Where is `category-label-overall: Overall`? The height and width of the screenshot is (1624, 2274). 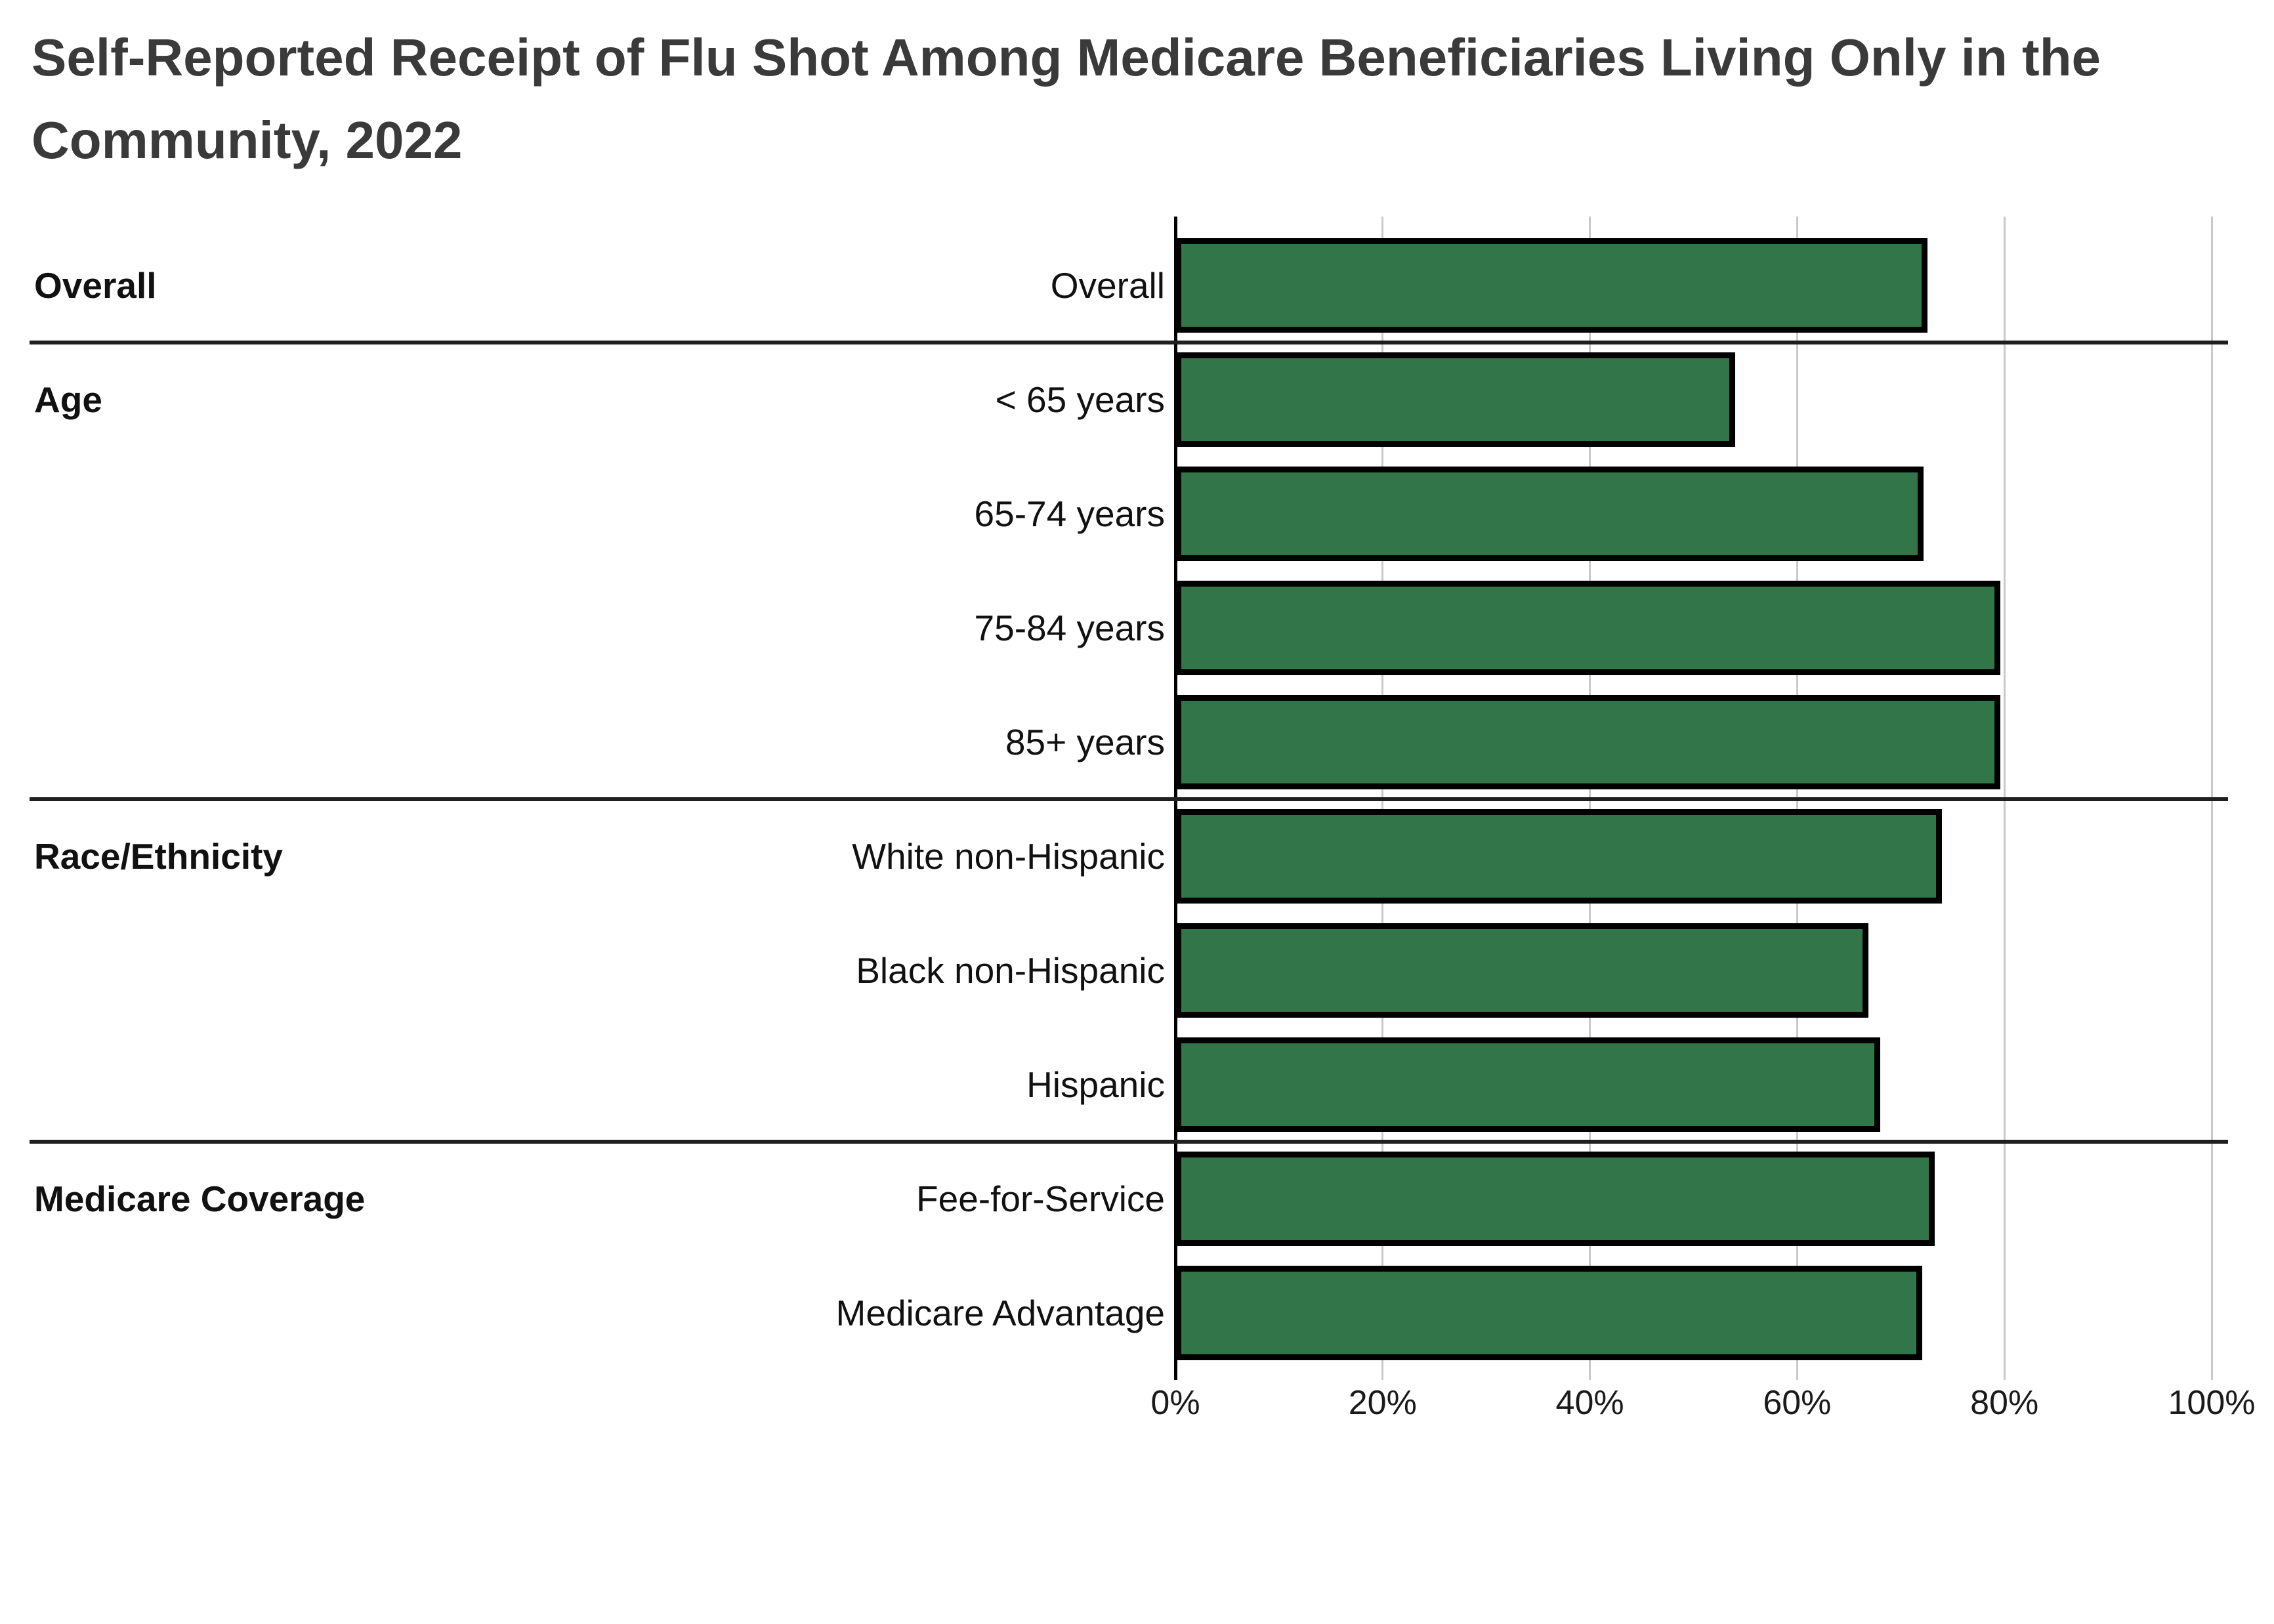 category-label-overall: Overall is located at coordinates (1107, 285).